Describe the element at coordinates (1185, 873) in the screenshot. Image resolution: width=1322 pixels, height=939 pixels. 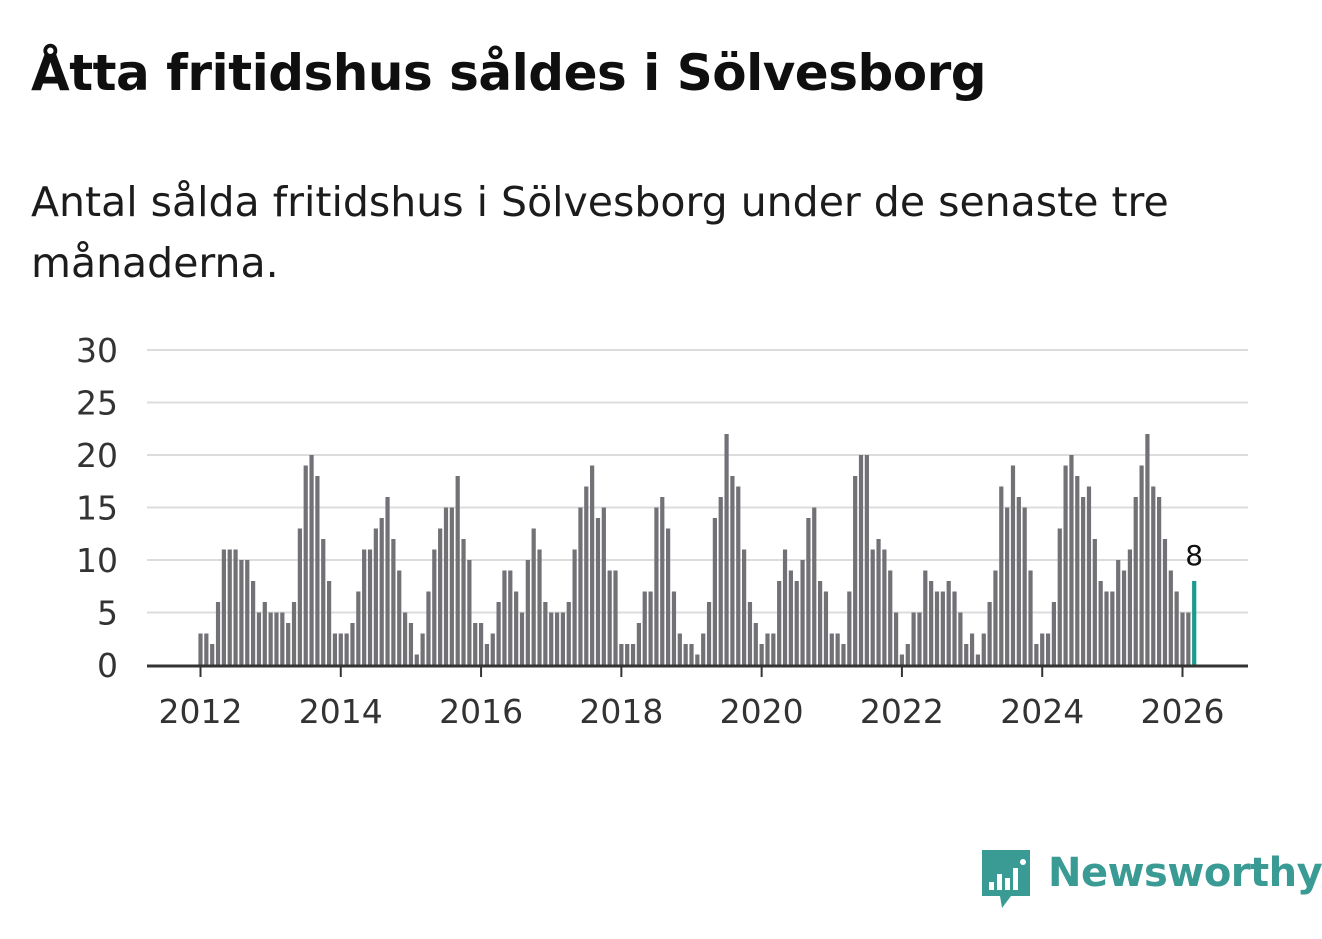
I see `brand-name: Newsworthy` at that location.